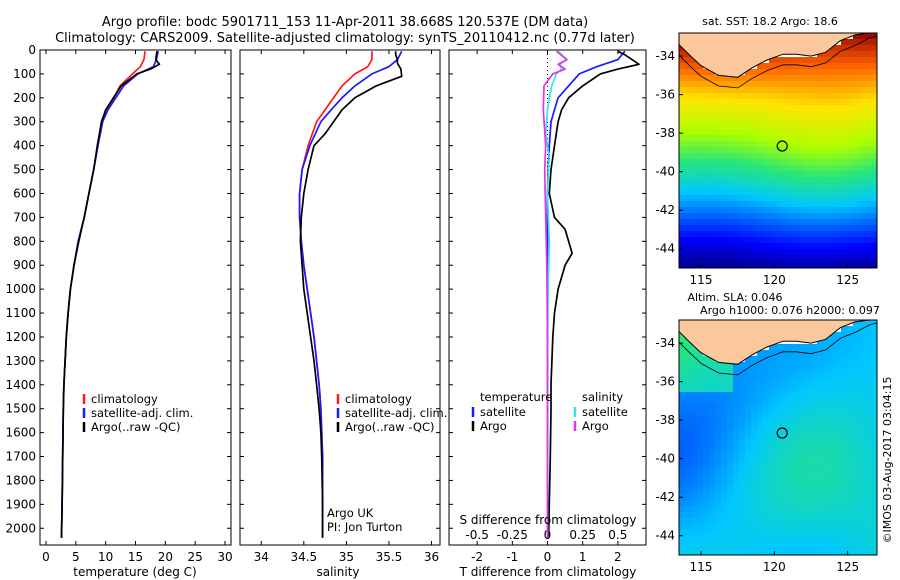 Image resolution: width=900 pixels, height=580 pixels. I want to click on legend-label-argo: Argo(..raw -QC), so click(390, 427).